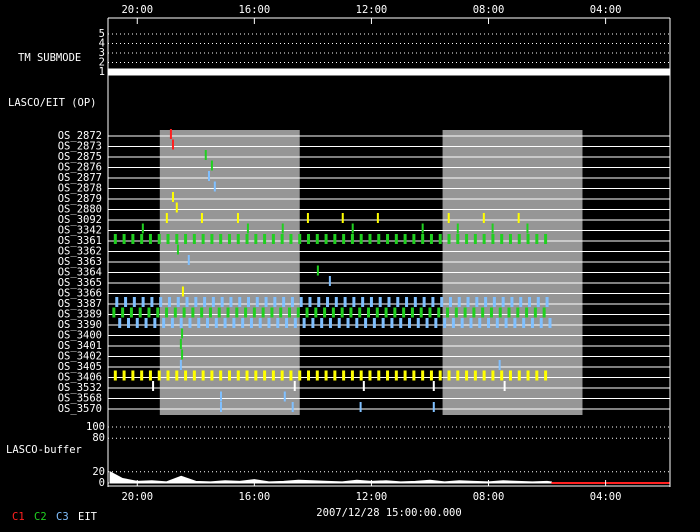 This screenshot has width=700, height=532. Describe the element at coordinates (80, 409) in the screenshot. I see `row-label: OS_3570` at that location.